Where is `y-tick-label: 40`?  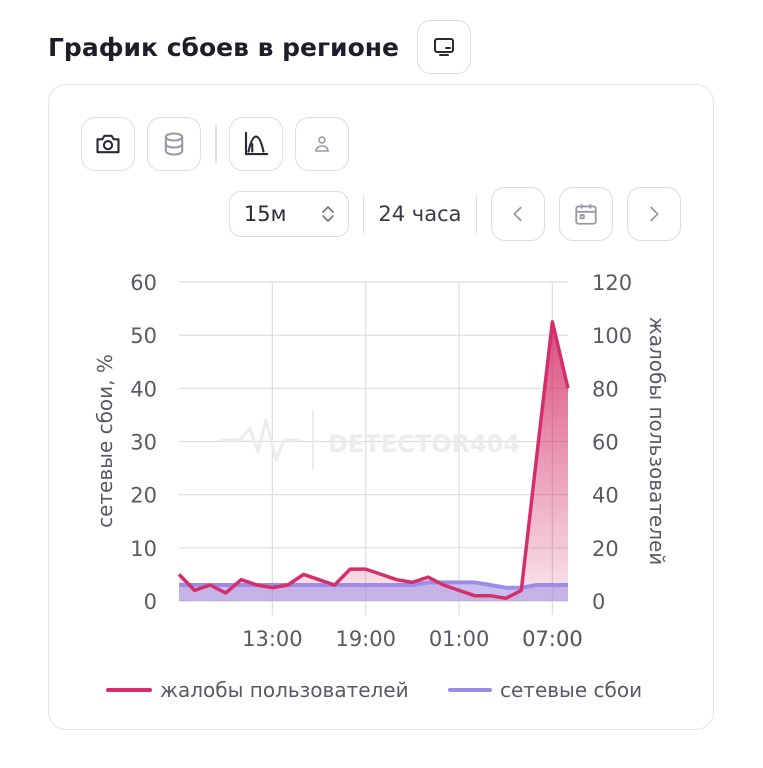
y-tick-label: 40 is located at coordinates (143, 389).